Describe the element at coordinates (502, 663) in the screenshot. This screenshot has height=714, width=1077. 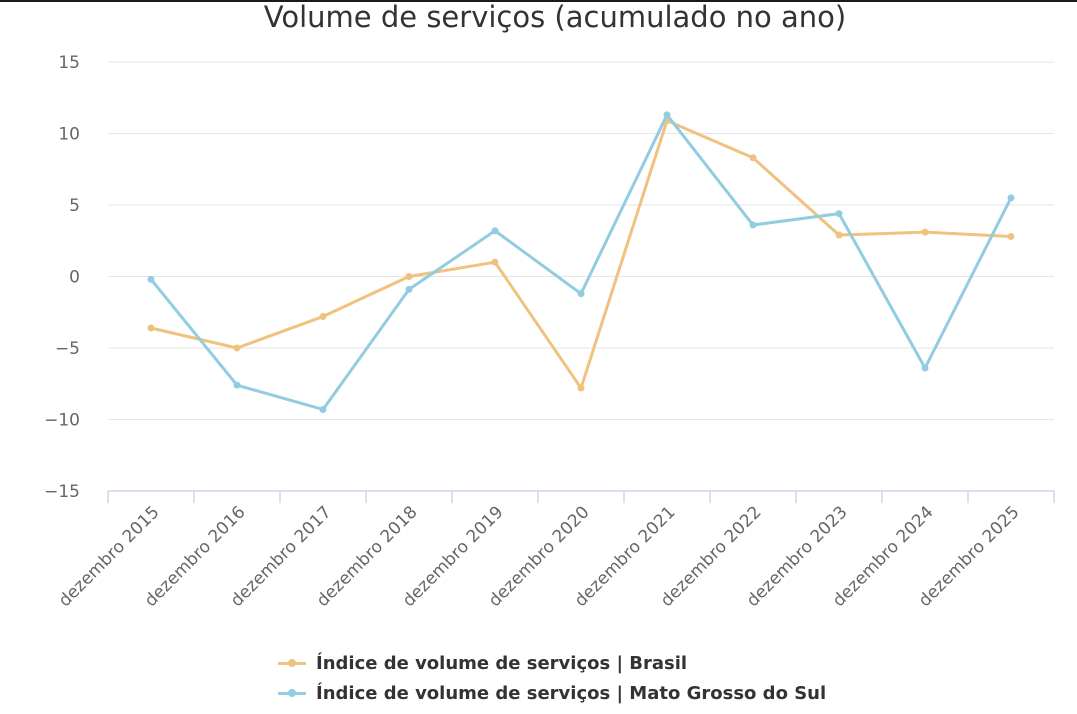
I see `legend-label-brasil: Índice de volume de serviços | Brasil` at that location.